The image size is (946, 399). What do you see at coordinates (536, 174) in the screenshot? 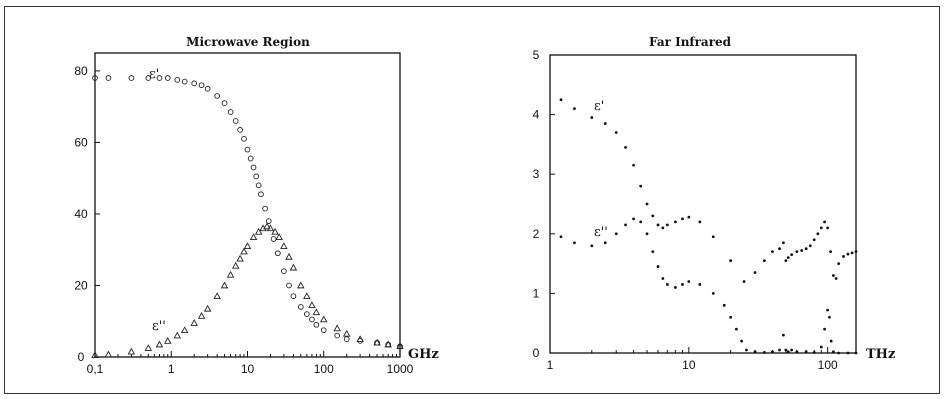
I see `y-tick-label: 3` at bounding box center [536, 174].